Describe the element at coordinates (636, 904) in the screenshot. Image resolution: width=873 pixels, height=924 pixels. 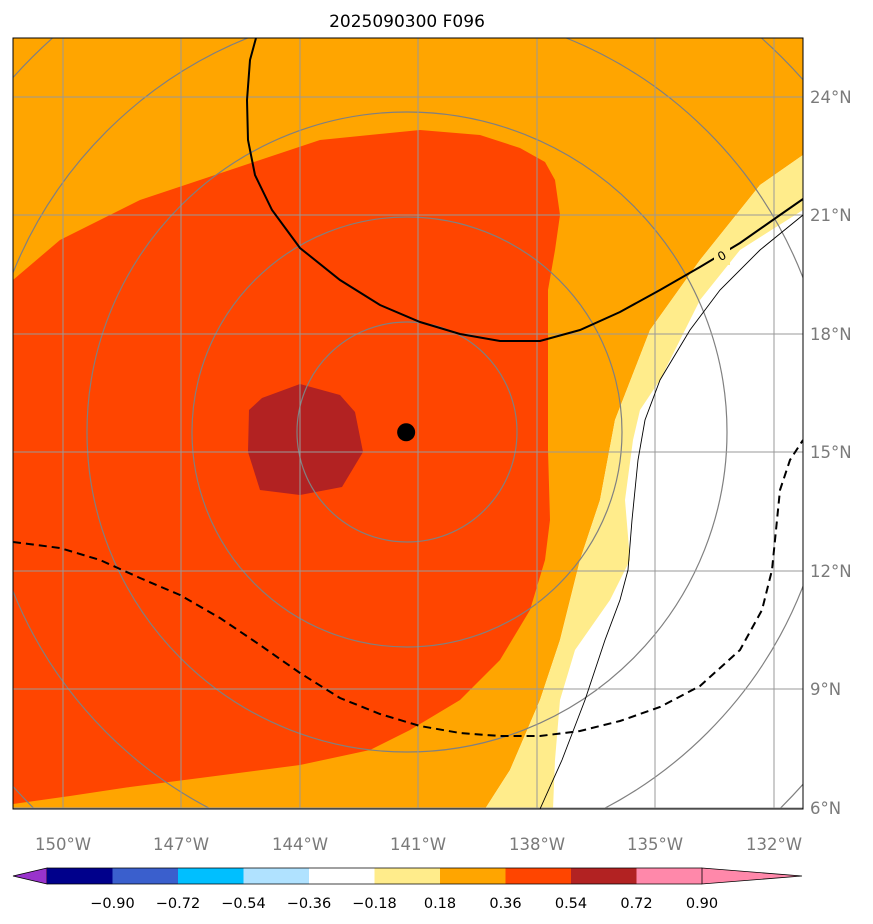
I see `colorbar-tick-label: 0.72` at that location.